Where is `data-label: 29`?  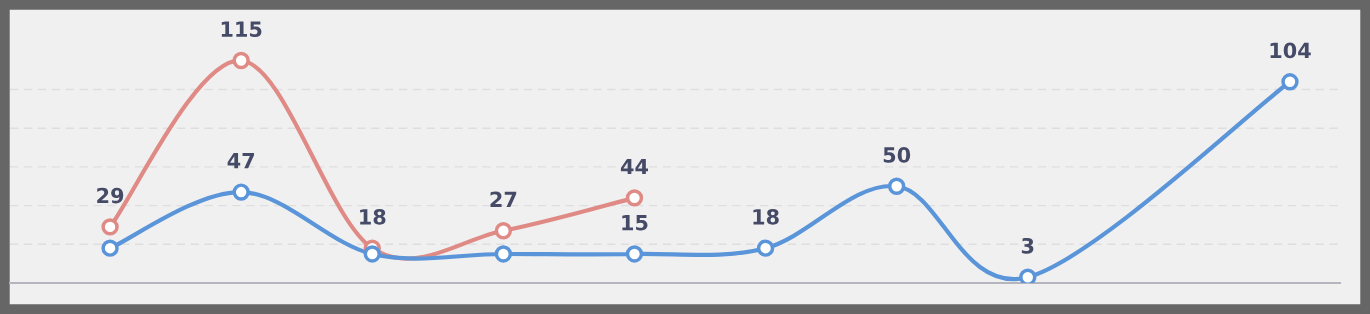 data-label: 29 is located at coordinates (110, 195).